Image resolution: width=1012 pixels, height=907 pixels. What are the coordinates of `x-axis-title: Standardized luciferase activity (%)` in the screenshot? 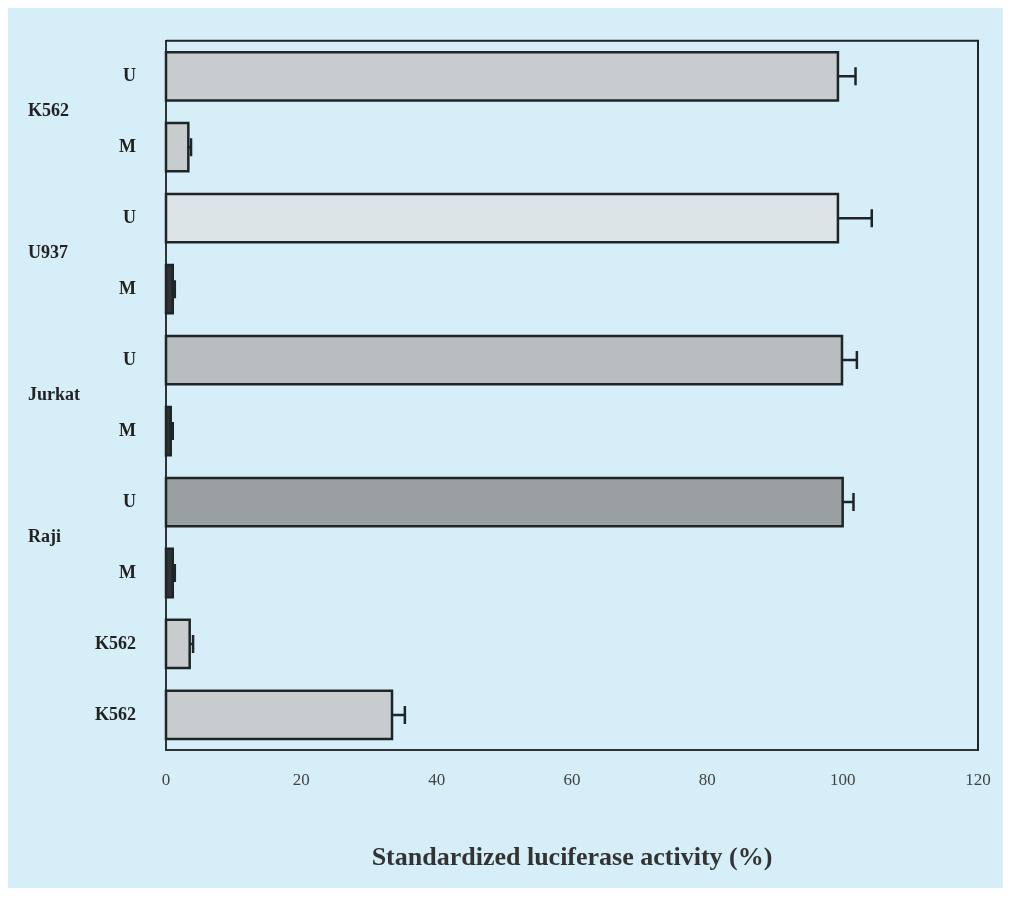 It's located at (572, 857).